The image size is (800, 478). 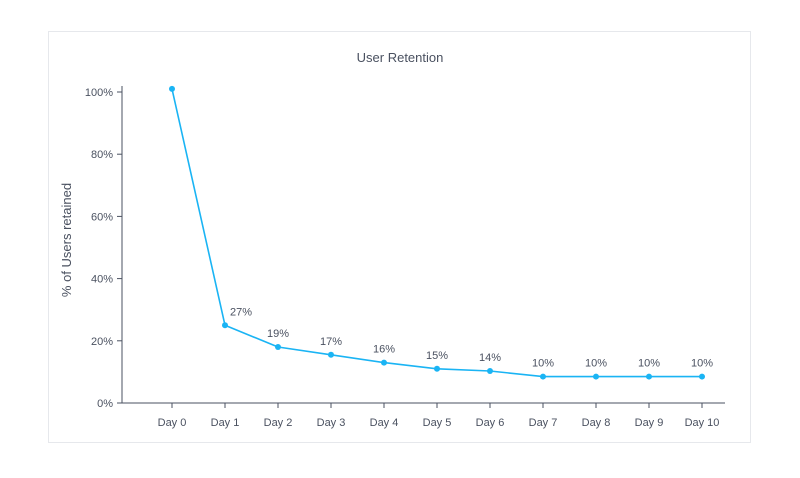 I want to click on y-axis-label: % of Users retained, so click(x=66, y=240).